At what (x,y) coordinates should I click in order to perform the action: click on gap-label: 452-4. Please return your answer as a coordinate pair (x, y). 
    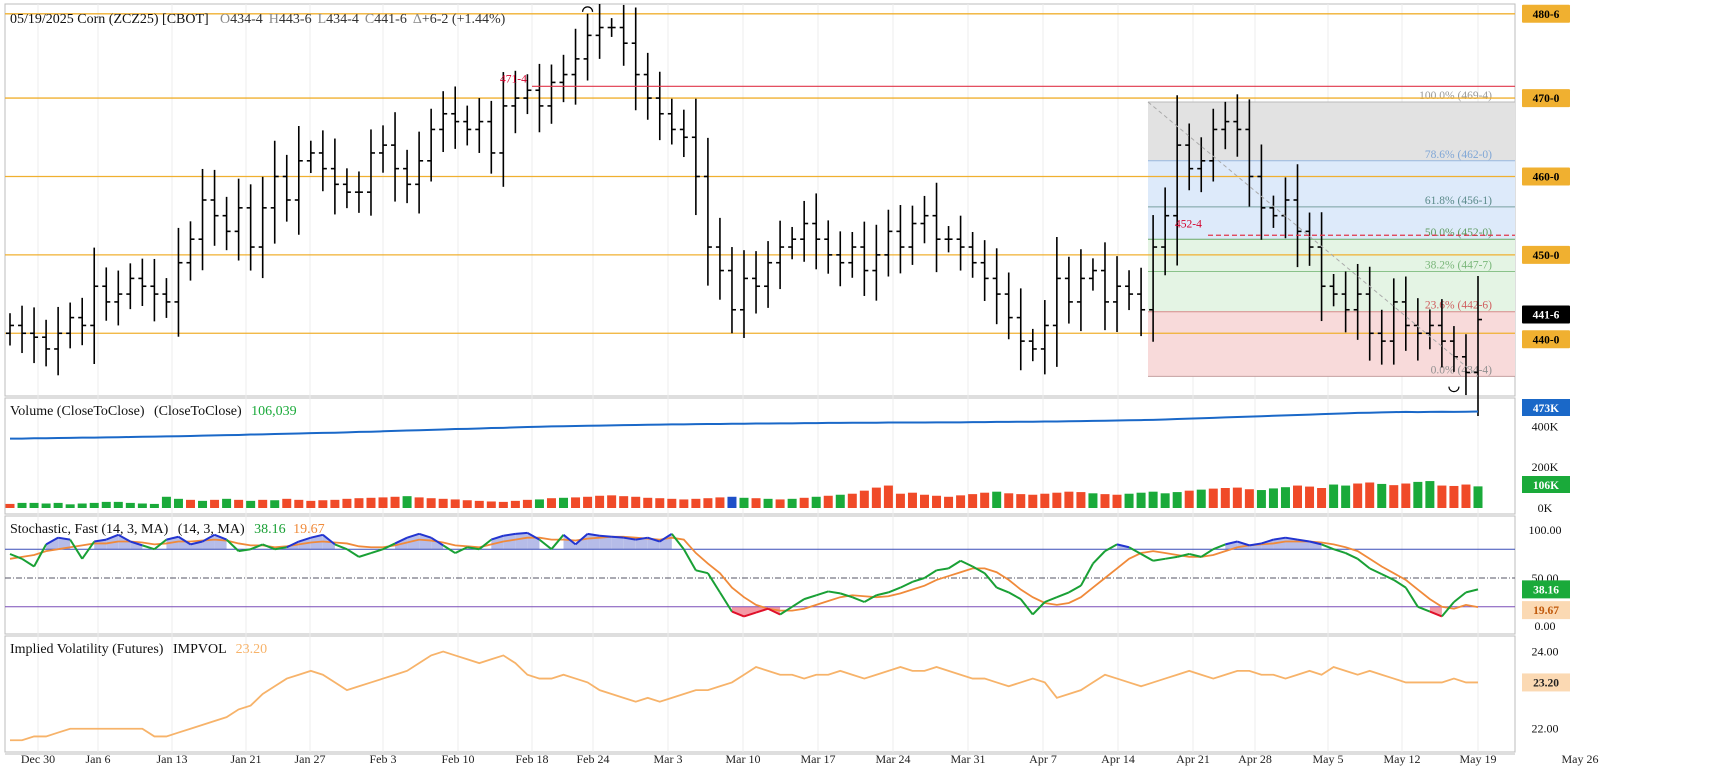
    Looking at the image, I should click on (1188, 224).